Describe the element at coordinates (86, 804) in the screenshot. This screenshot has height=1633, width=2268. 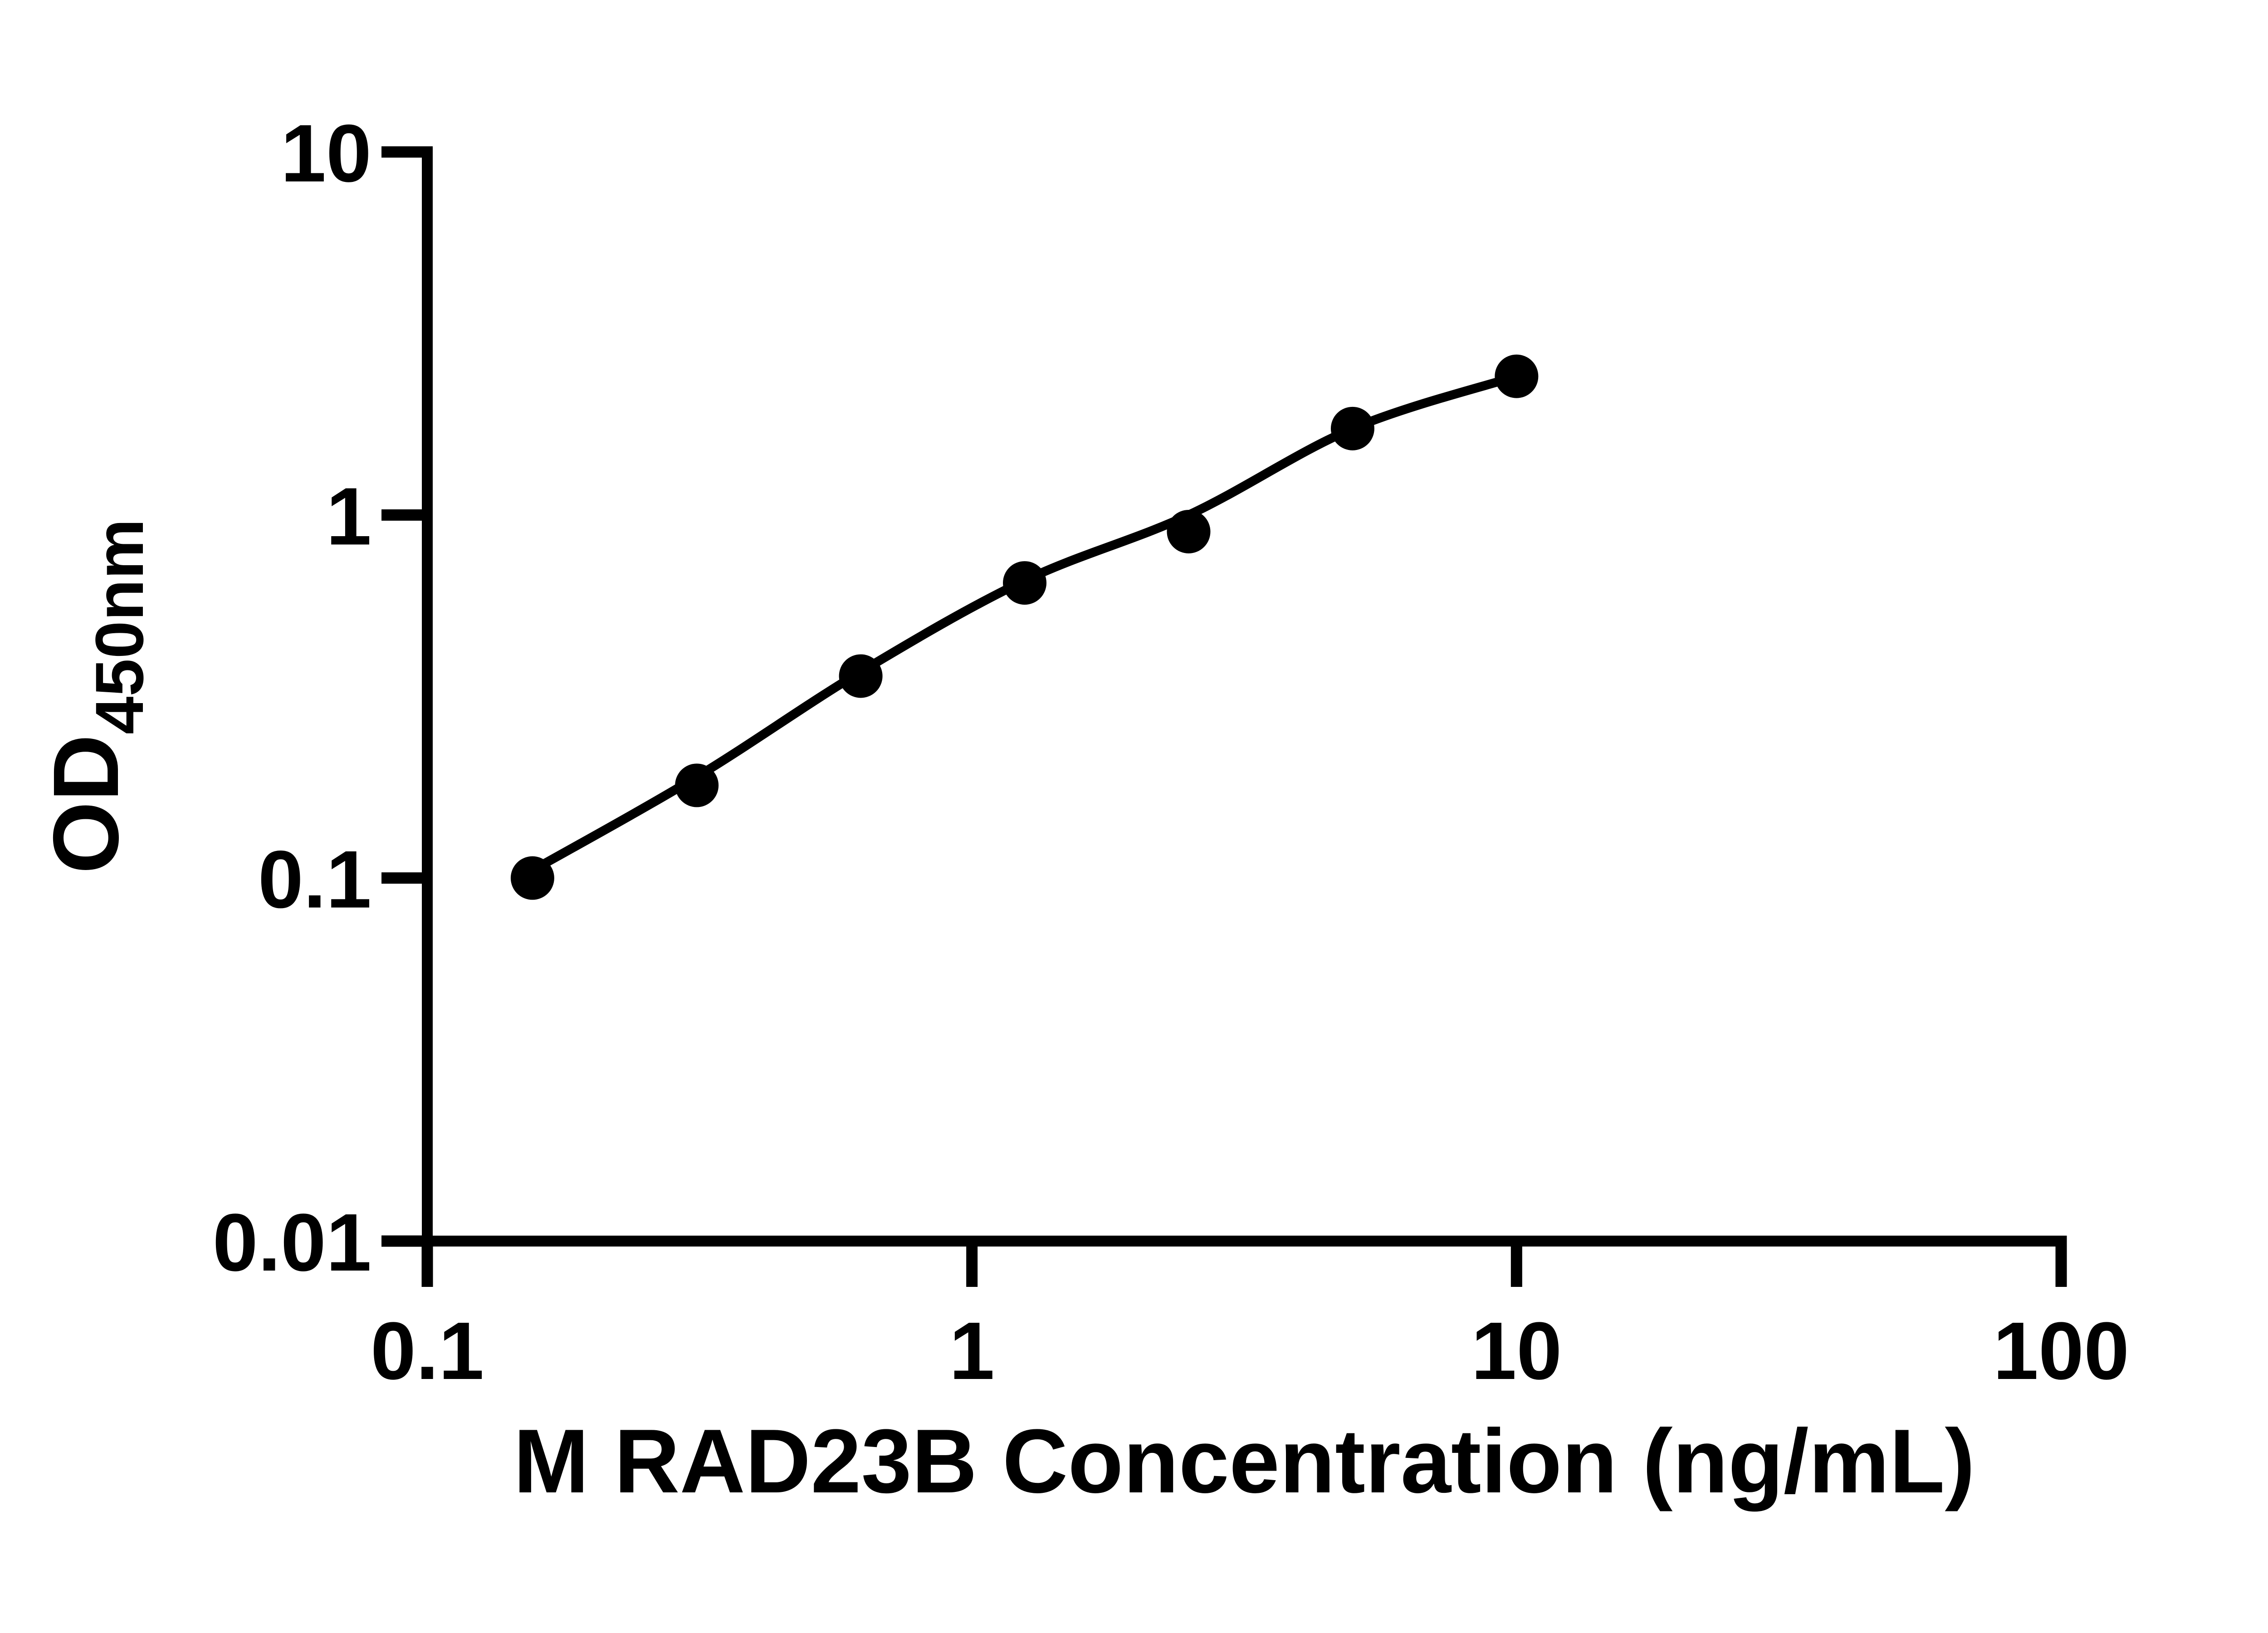
I see `y-axis-title-main: OD` at that location.